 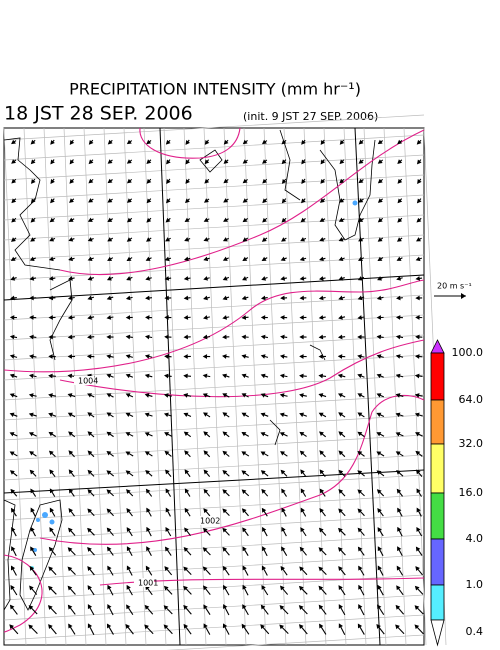 I want to click on colorbar: 100.0 64.0 32.0 16.0 4.0 1.0 0.4, so click(x=456, y=493).